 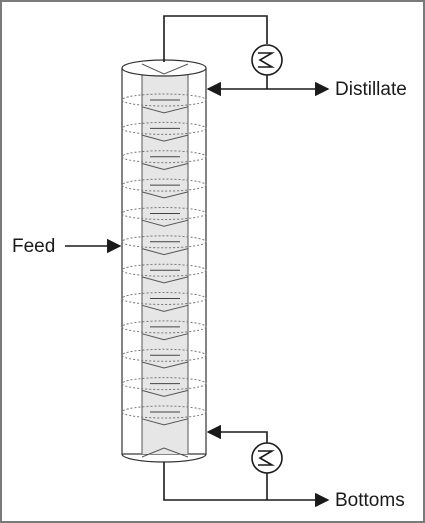 I want to click on feed-label: Feed, so click(x=33, y=246).